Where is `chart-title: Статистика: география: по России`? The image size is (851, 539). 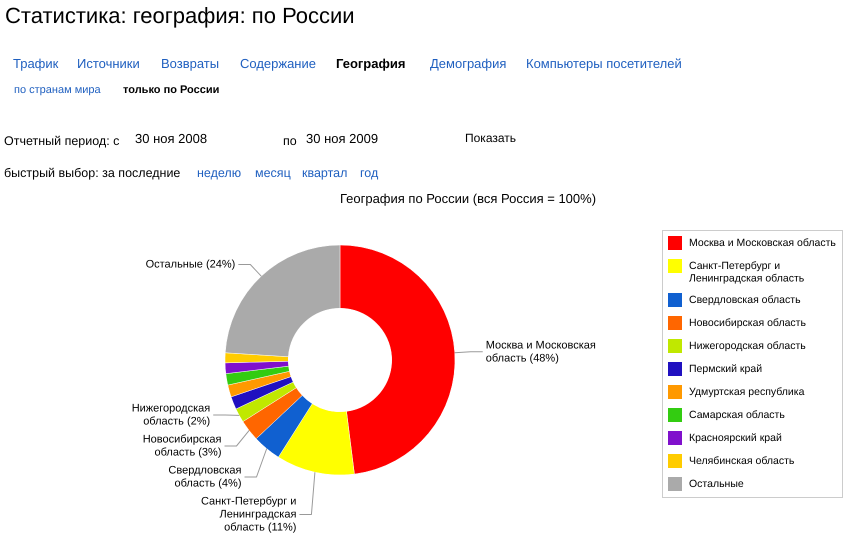 chart-title: Статистика: география: по России is located at coordinates (180, 15).